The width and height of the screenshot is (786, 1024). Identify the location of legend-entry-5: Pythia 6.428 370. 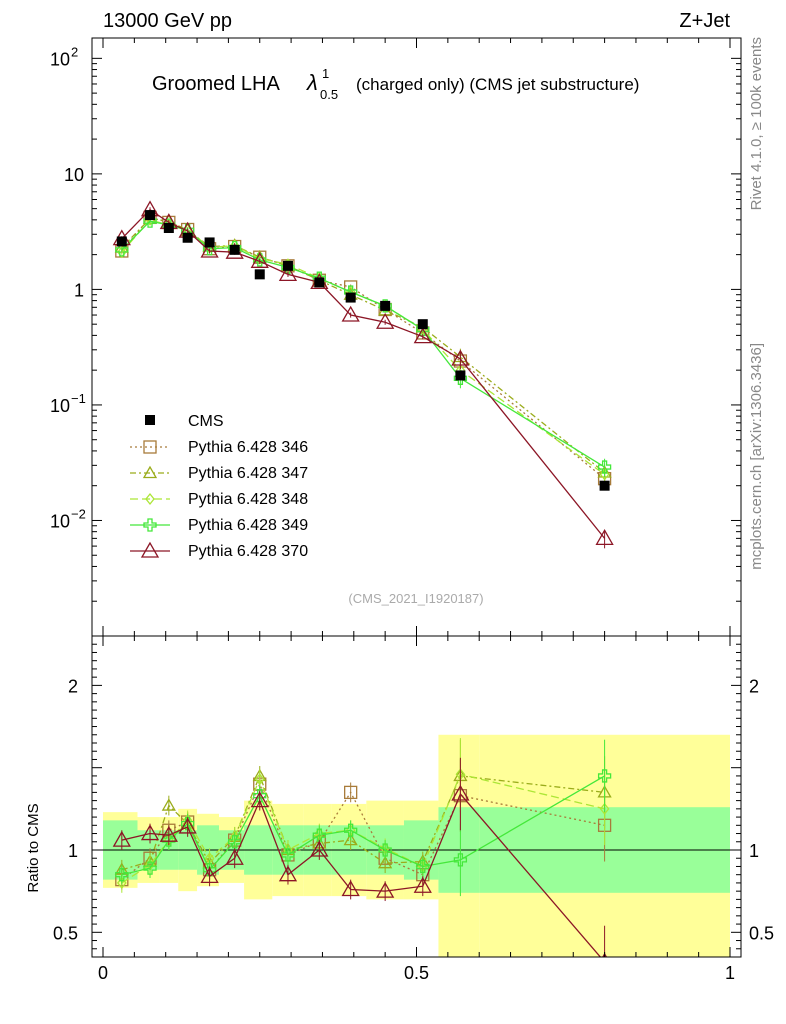
(219, 550).